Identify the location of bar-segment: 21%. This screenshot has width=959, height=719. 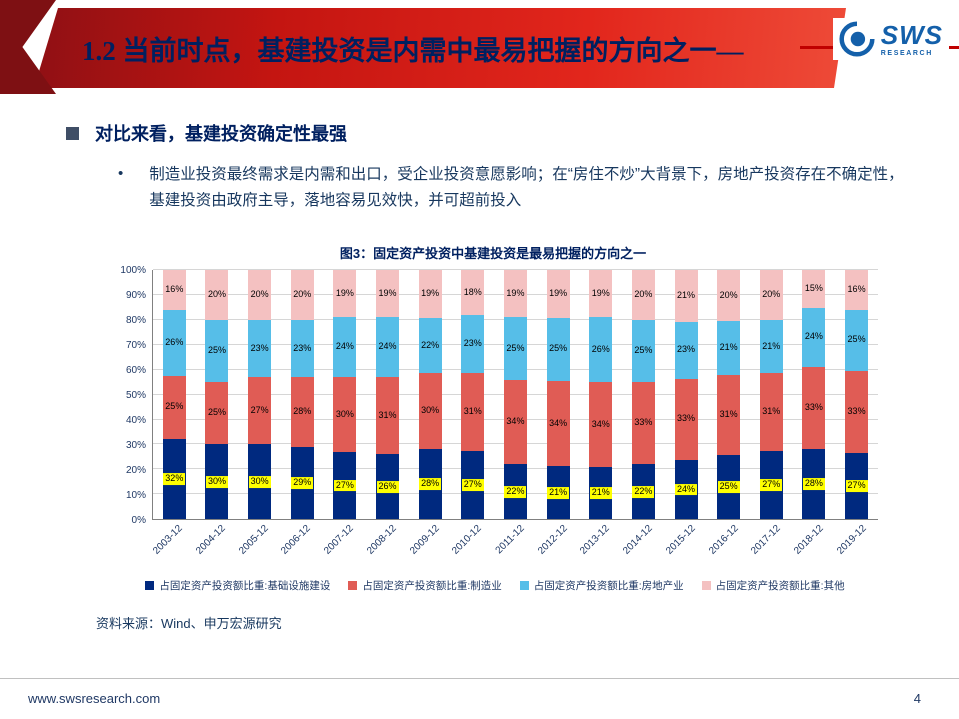
(729, 348).